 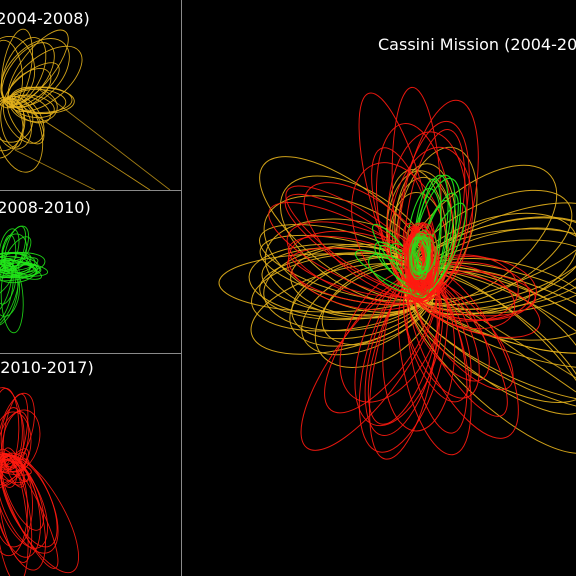 What do you see at coordinates (47, 367) in the screenshot?
I see `panel-3-title: (2010-2017)` at bounding box center [47, 367].